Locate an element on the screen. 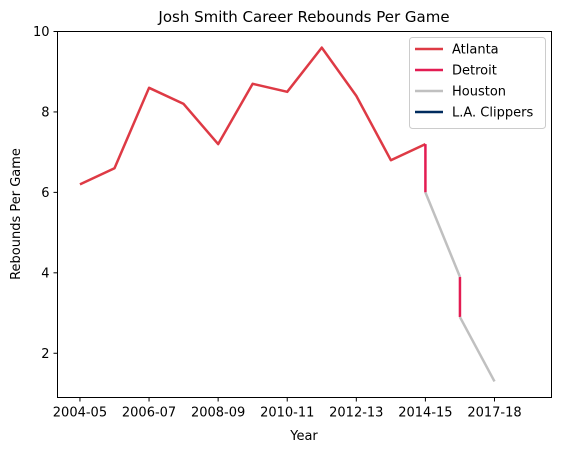 Image resolution: width=569 pixels, height=453 pixels. y-tick-label: 8 is located at coordinates (45, 112).